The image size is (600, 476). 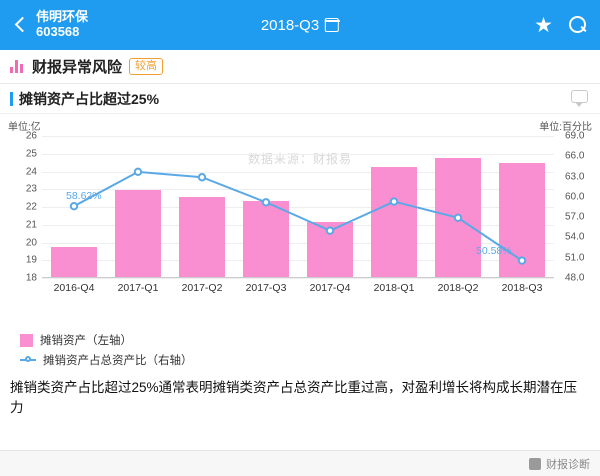 I want to click on line-point-2017-Q4, so click(x=330, y=230).